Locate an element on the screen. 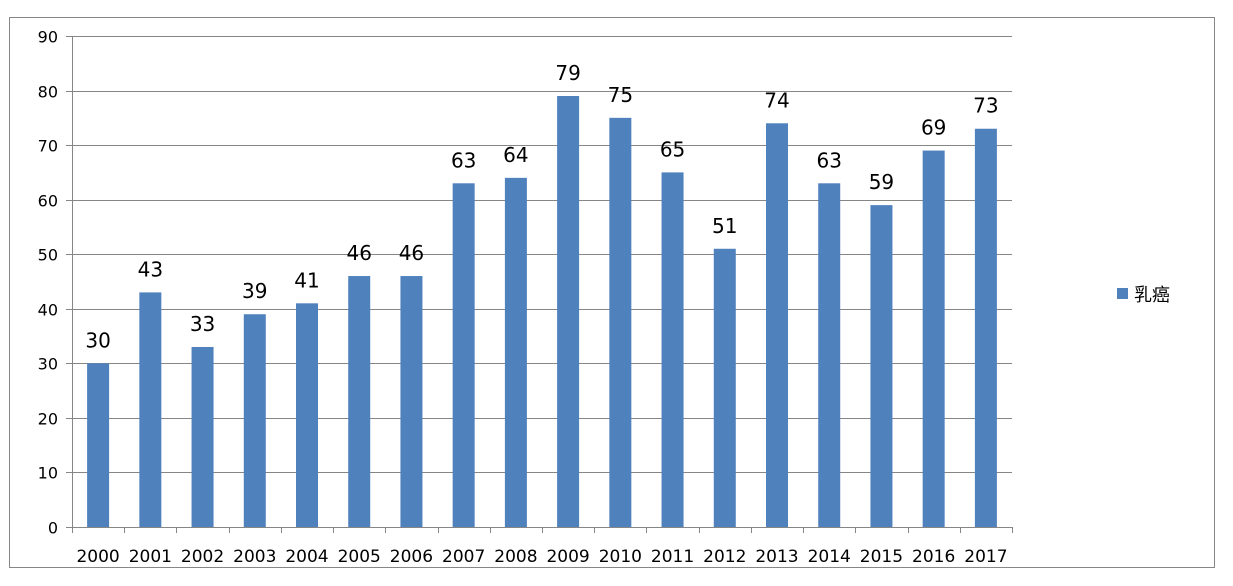 Image resolution: width=1233 pixels, height=586 pixels. bar-2016 is located at coordinates (933, 339).